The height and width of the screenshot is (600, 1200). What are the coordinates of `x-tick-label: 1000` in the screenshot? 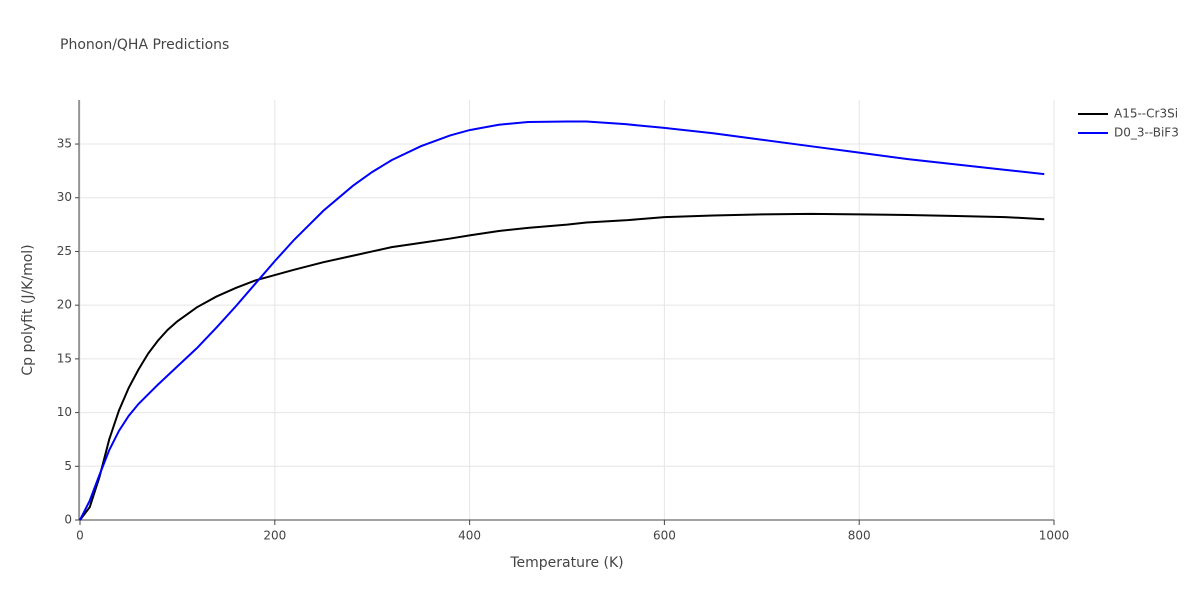 It's located at (1054, 536).